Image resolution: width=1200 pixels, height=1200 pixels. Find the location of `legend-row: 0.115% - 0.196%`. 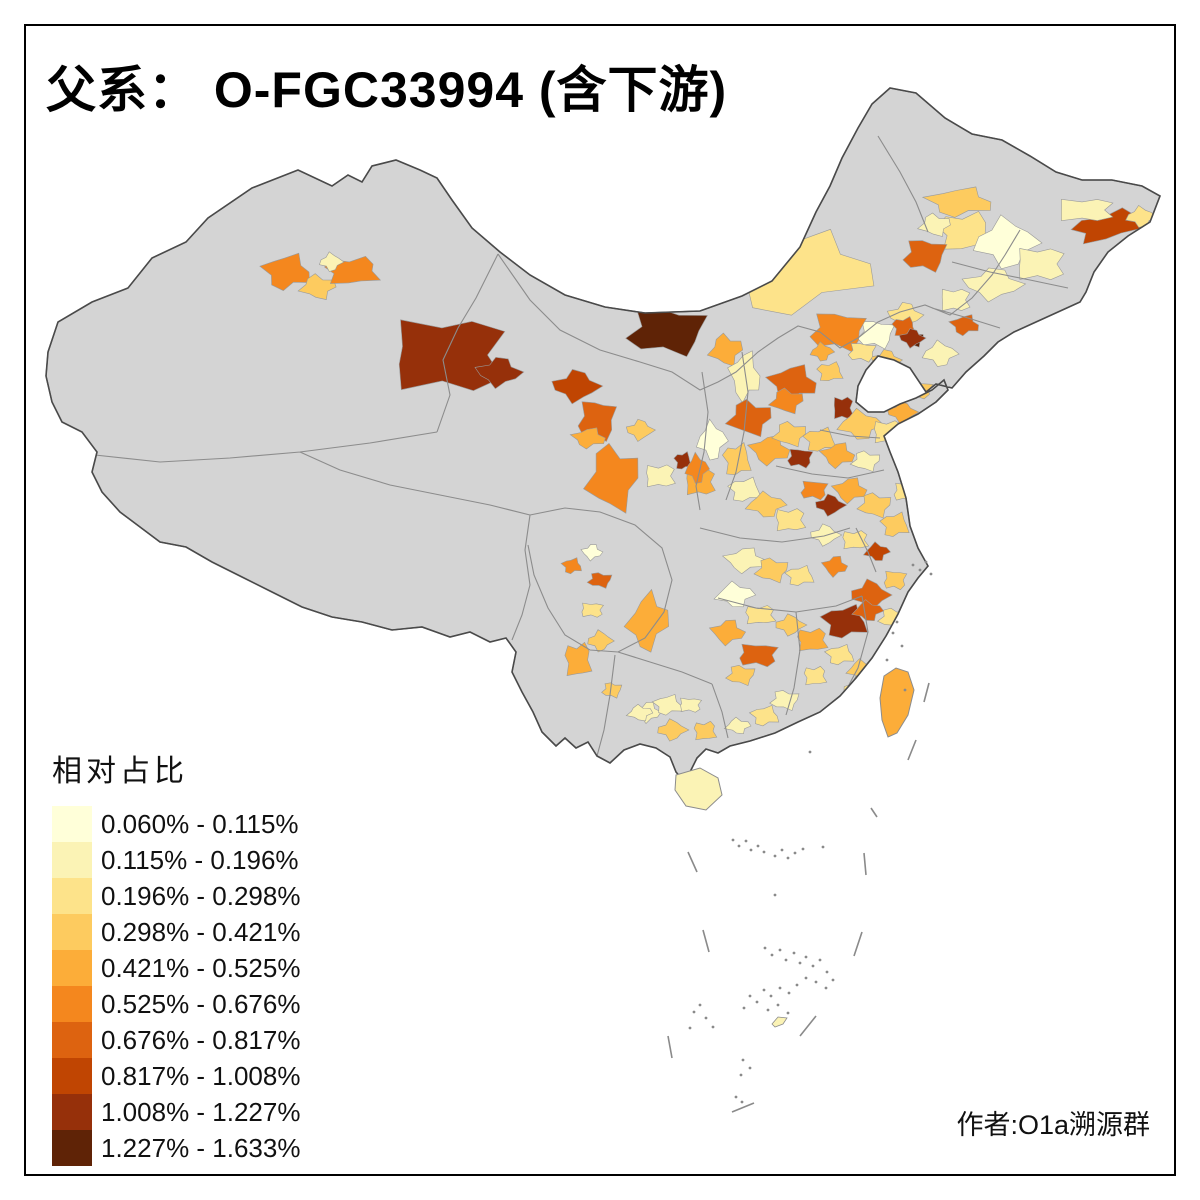

legend-row: 0.115% - 0.196% is located at coordinates (176, 860).